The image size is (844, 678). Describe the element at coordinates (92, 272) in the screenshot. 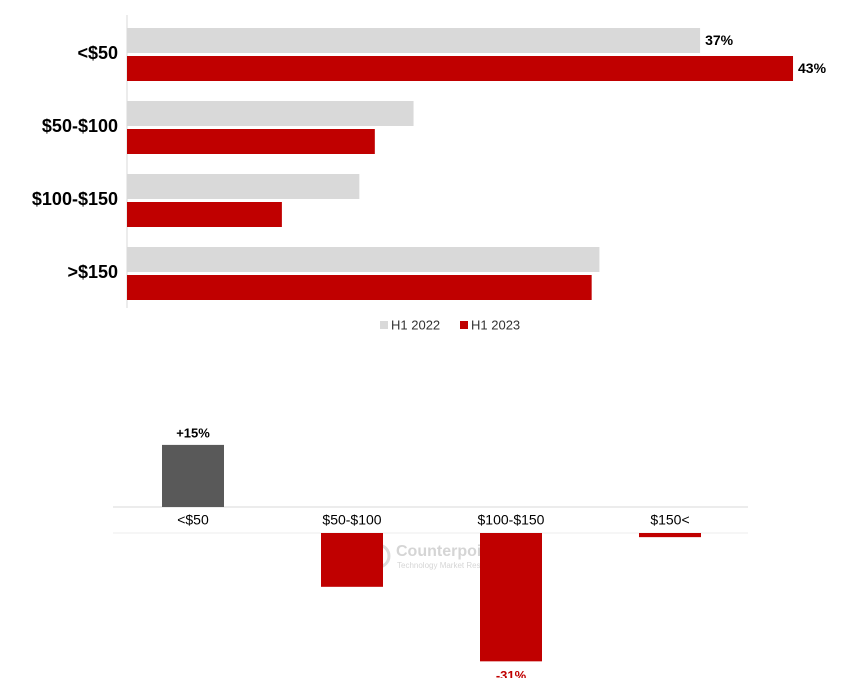

I see `y-tick-label: >$150` at that location.